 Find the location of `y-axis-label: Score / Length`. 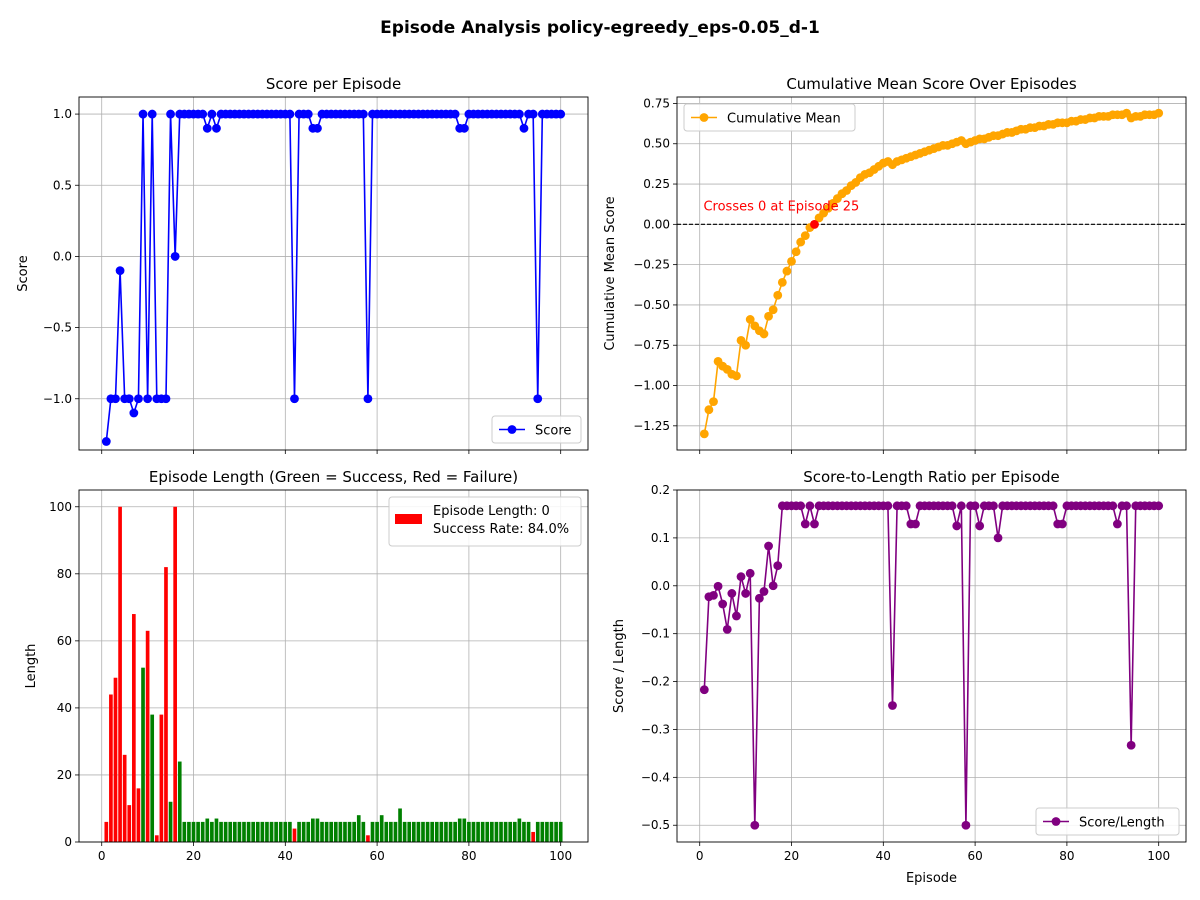

y-axis-label: Score / Length is located at coordinates (619, 666).